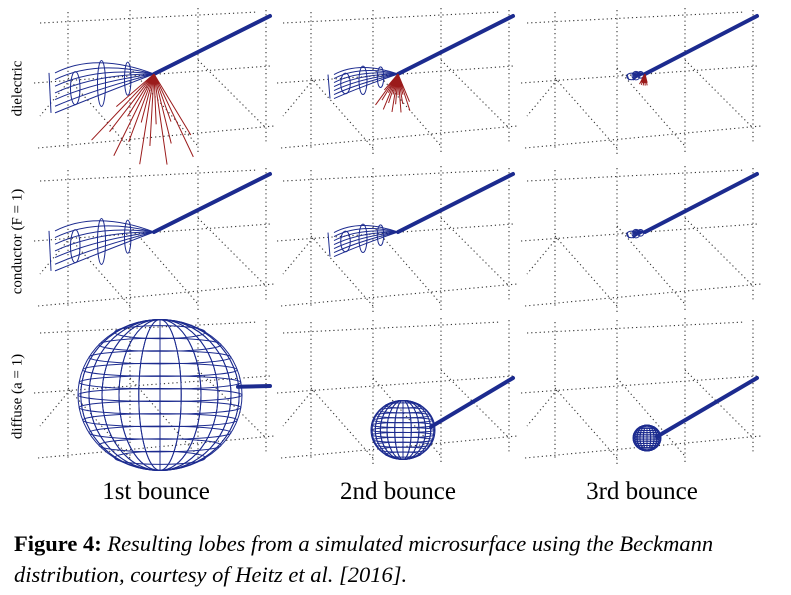 Image resolution: width=791 pixels, height=595 pixels. I want to click on panel-r3-c3, so click(641, 391).